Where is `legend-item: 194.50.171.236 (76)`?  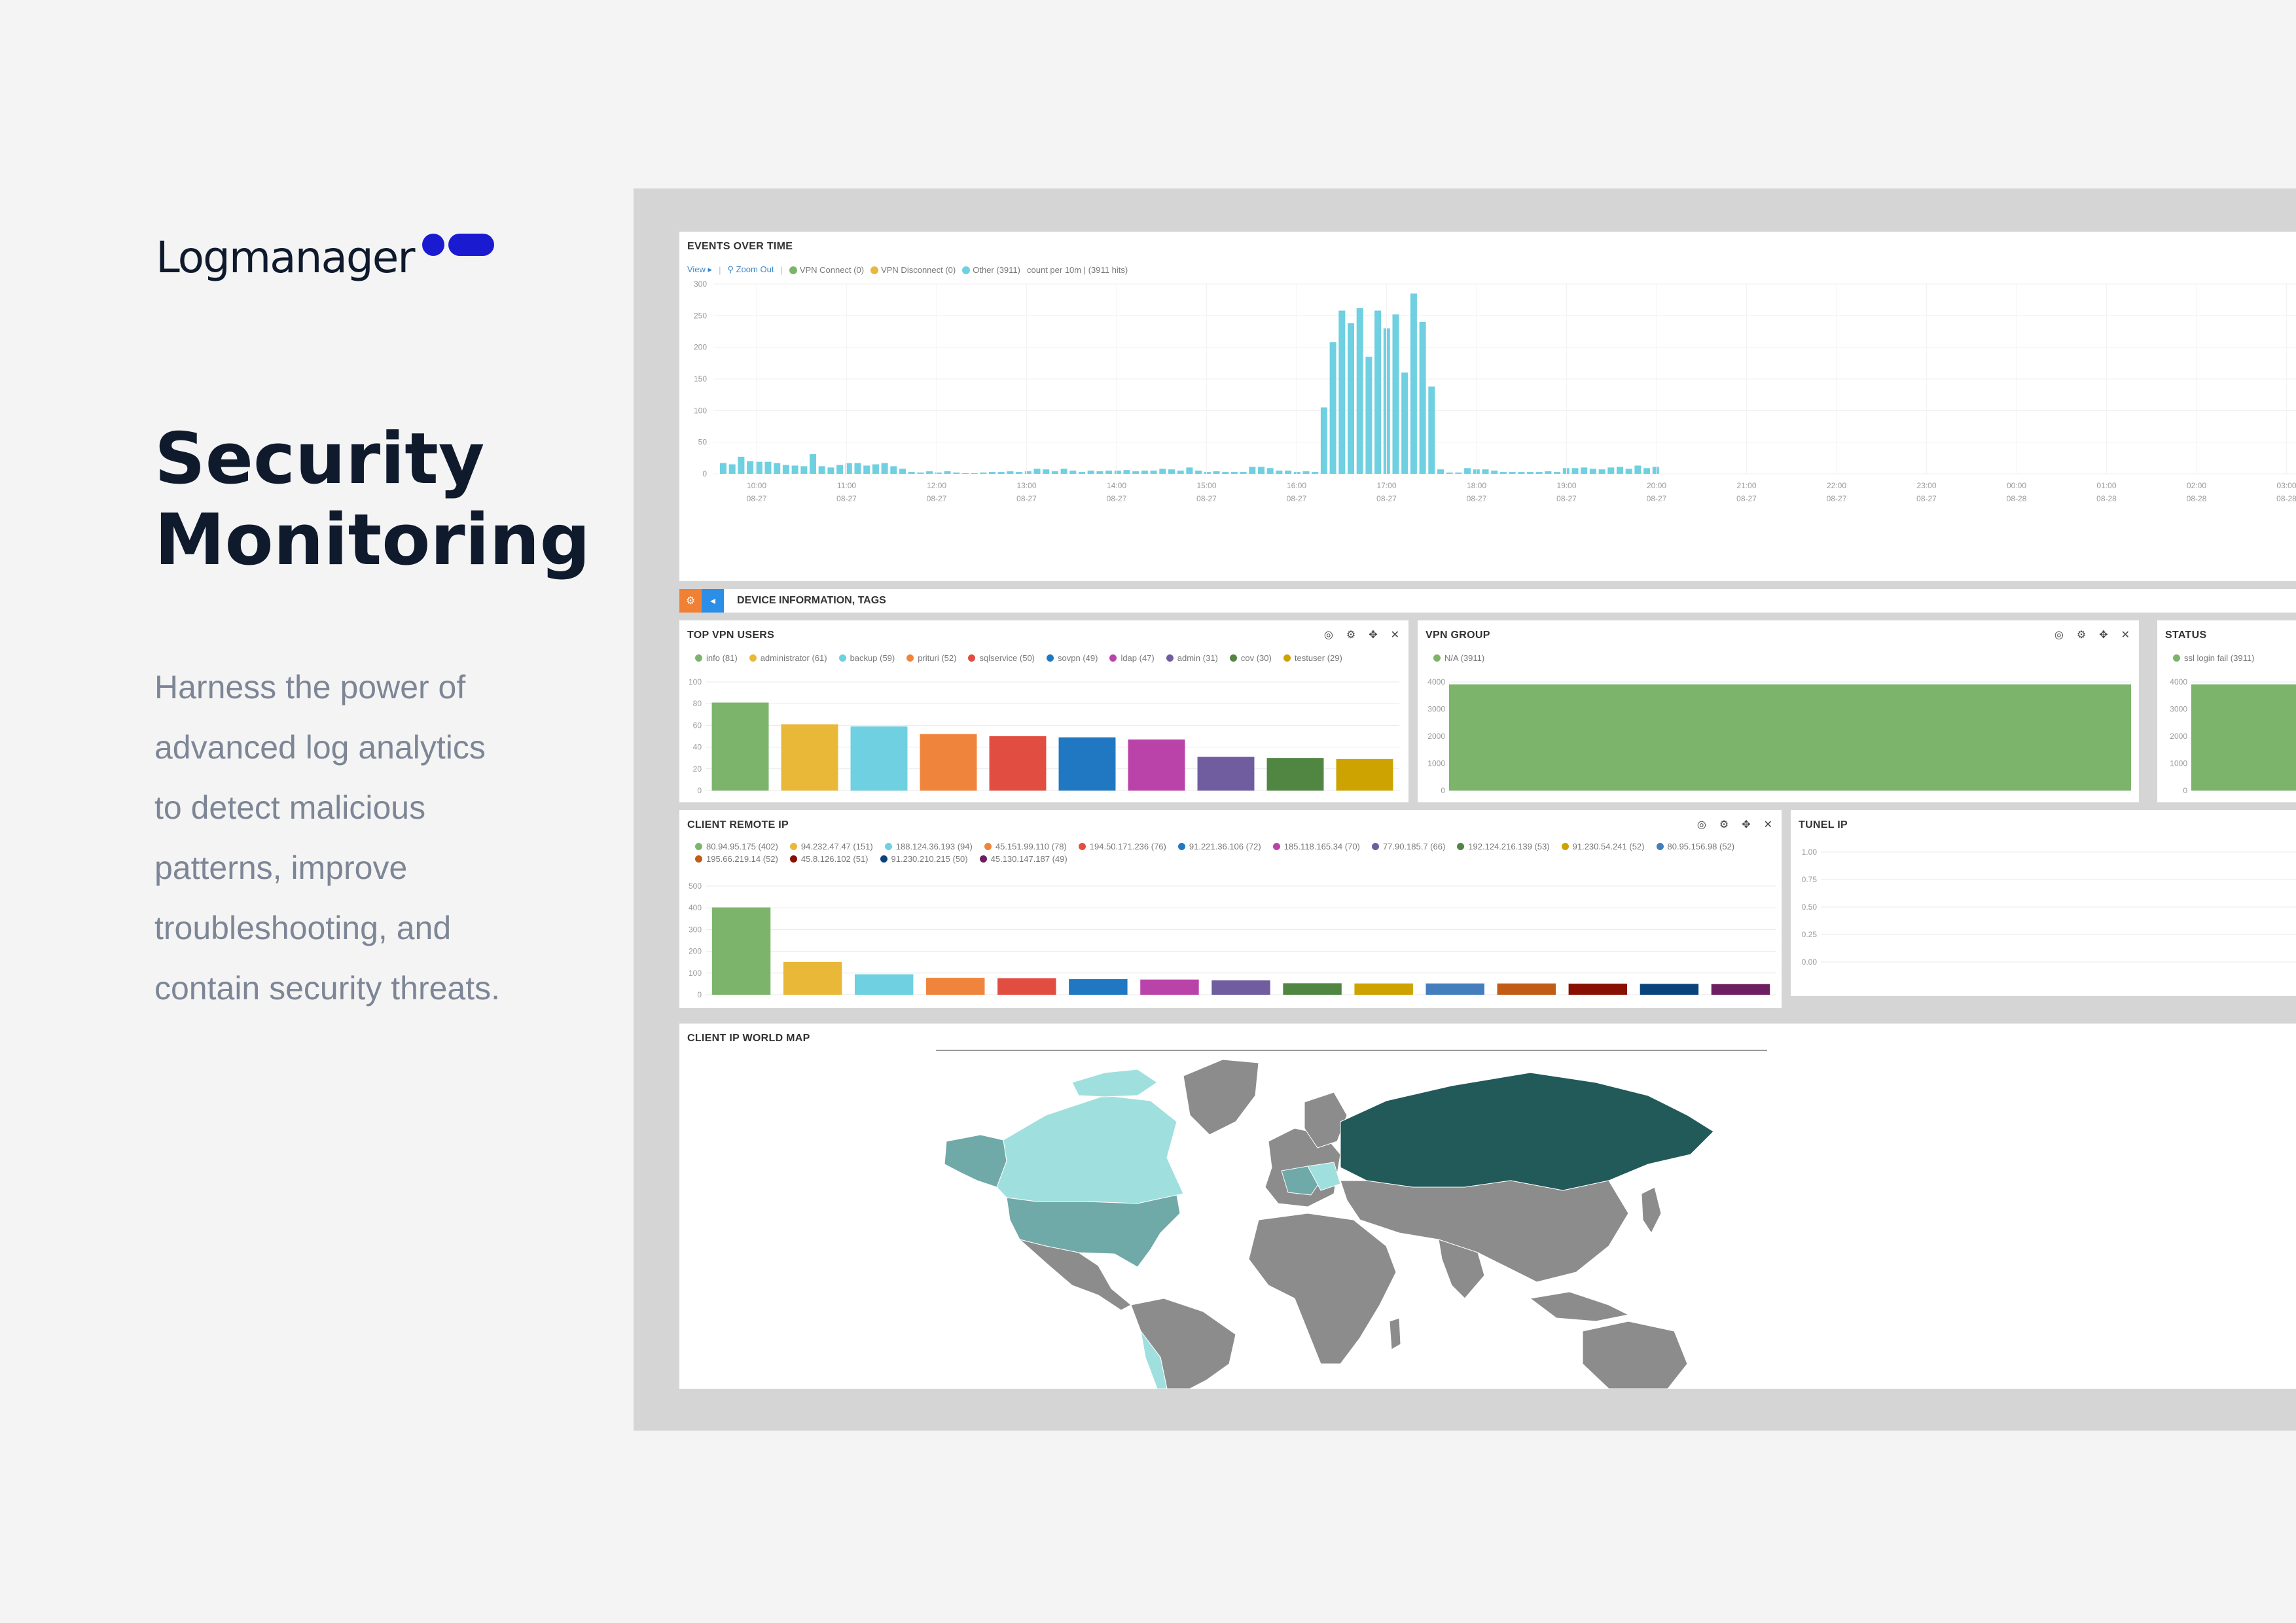 legend-item: 194.50.171.236 (76) is located at coordinates (1122, 847).